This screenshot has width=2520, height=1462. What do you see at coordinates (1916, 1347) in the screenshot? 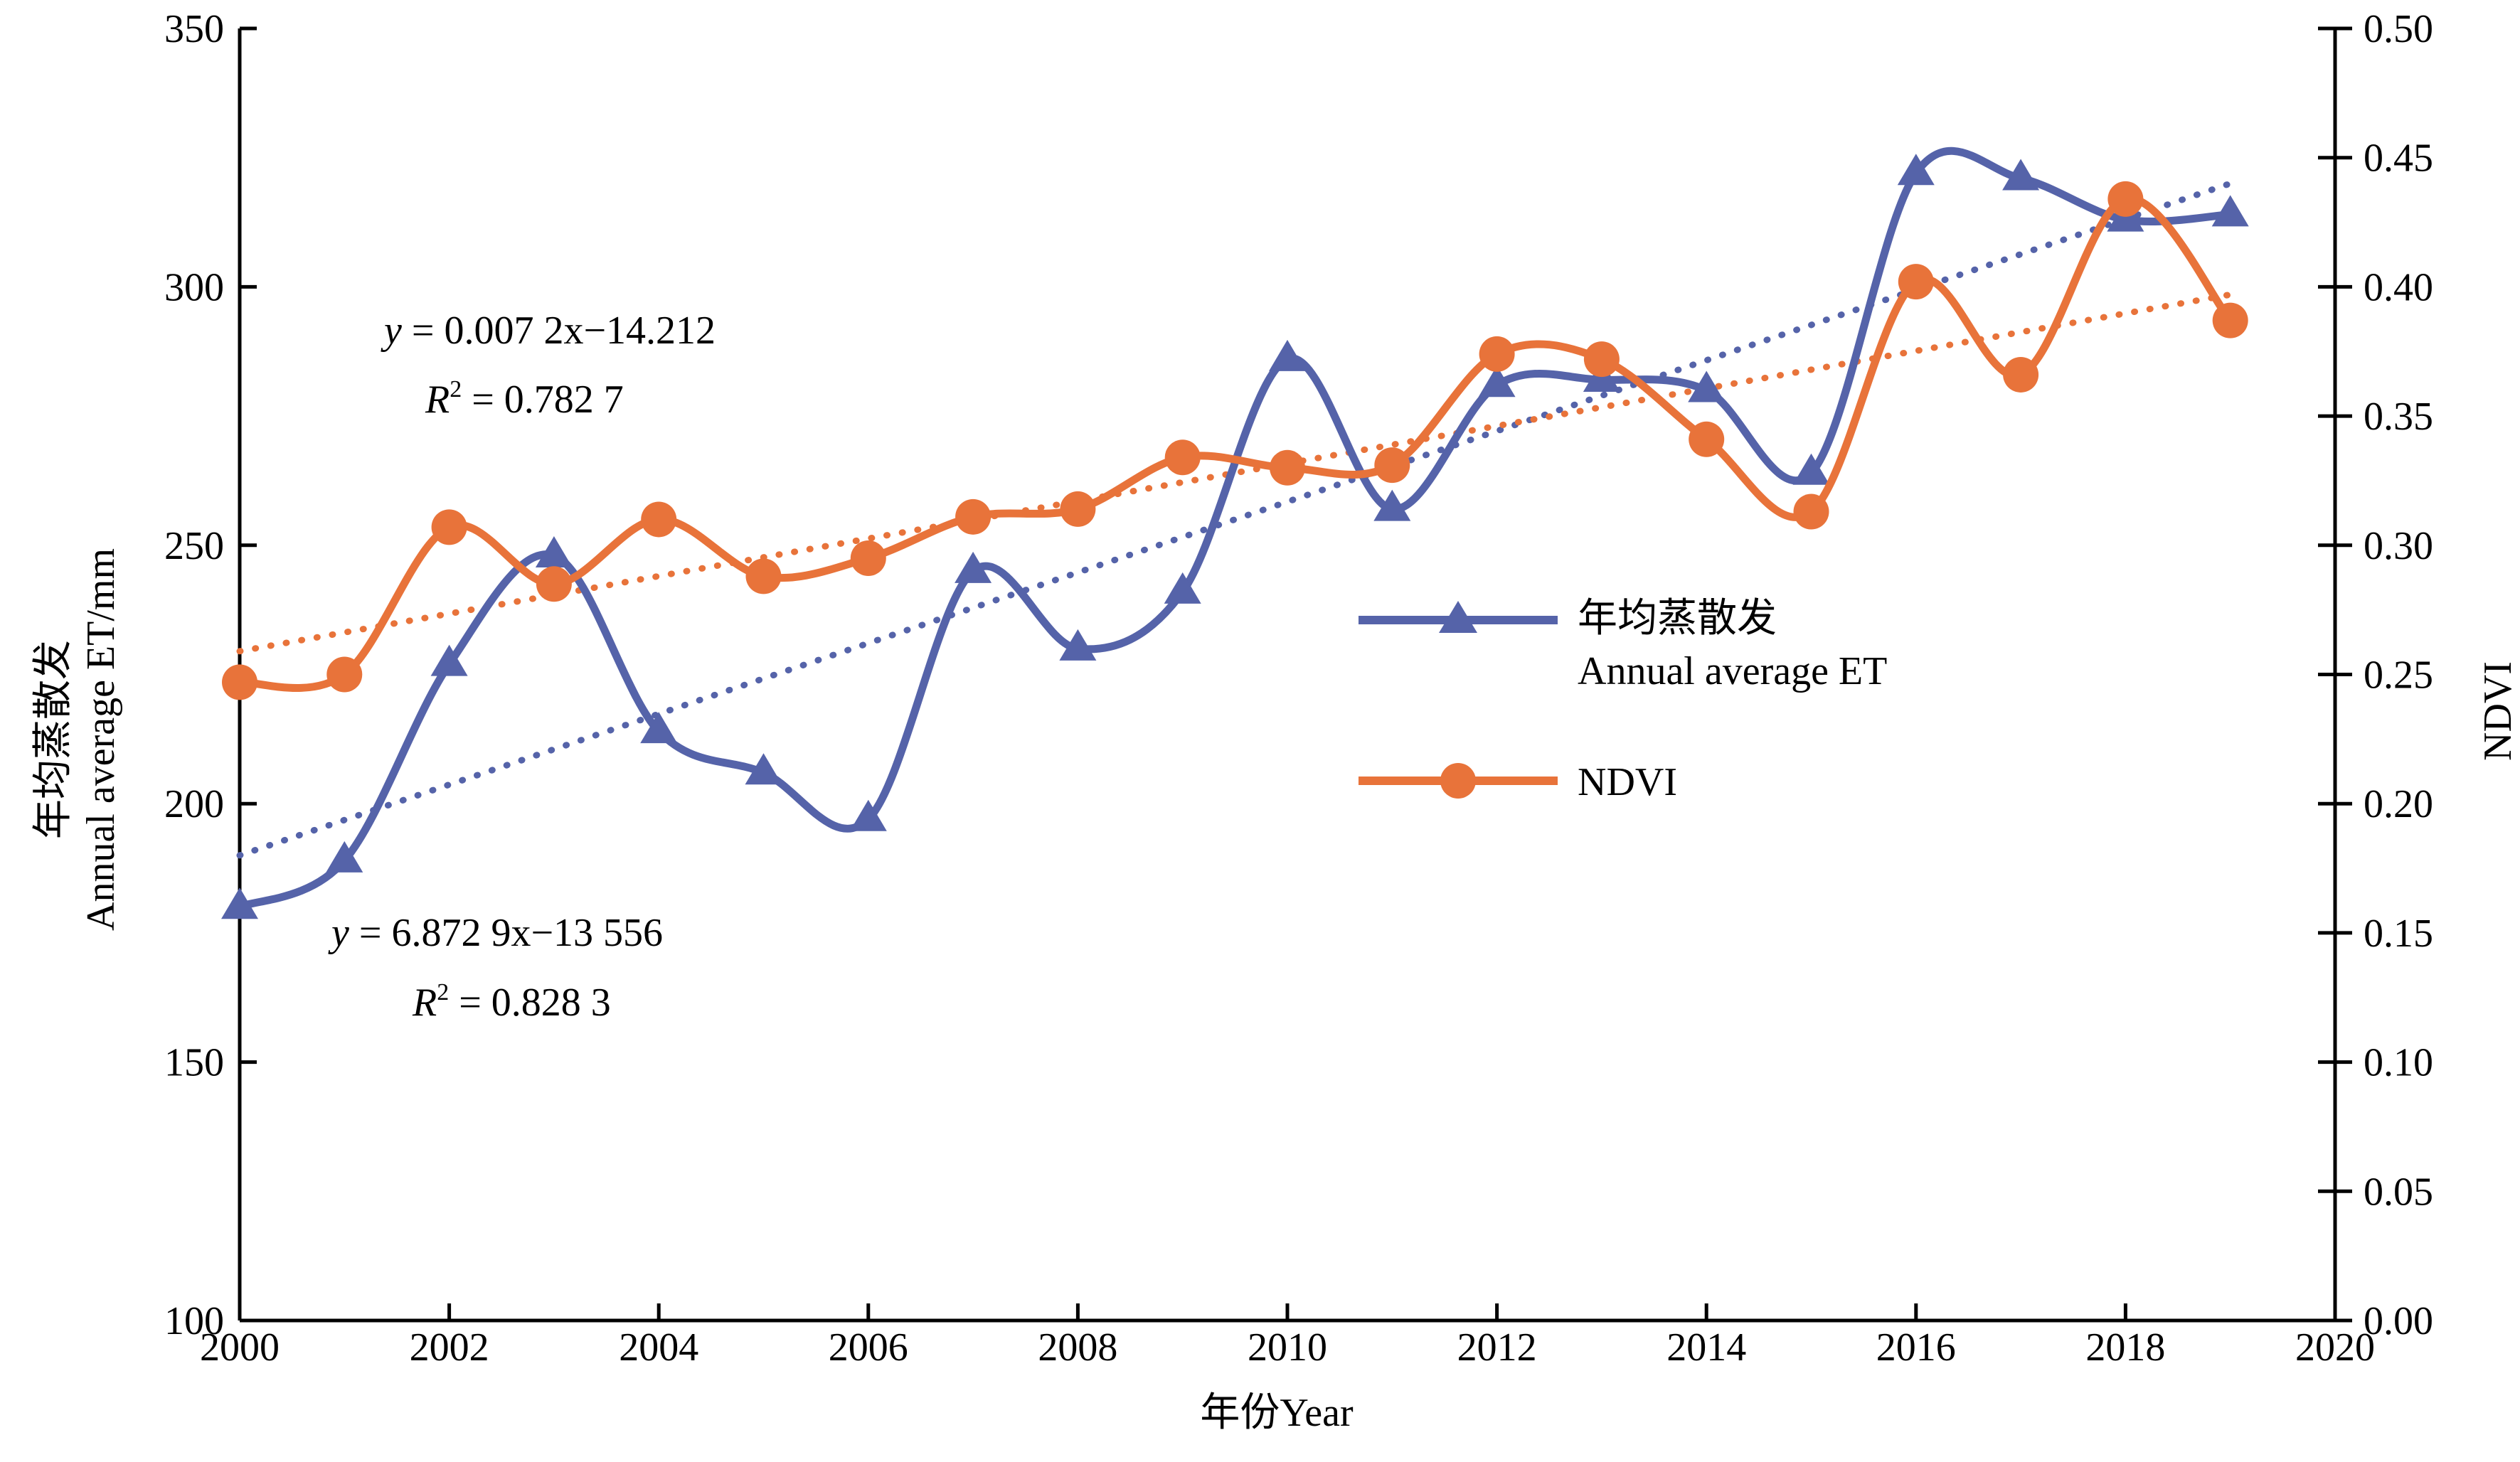
I see `x-tick-label: 2016` at bounding box center [1916, 1347].